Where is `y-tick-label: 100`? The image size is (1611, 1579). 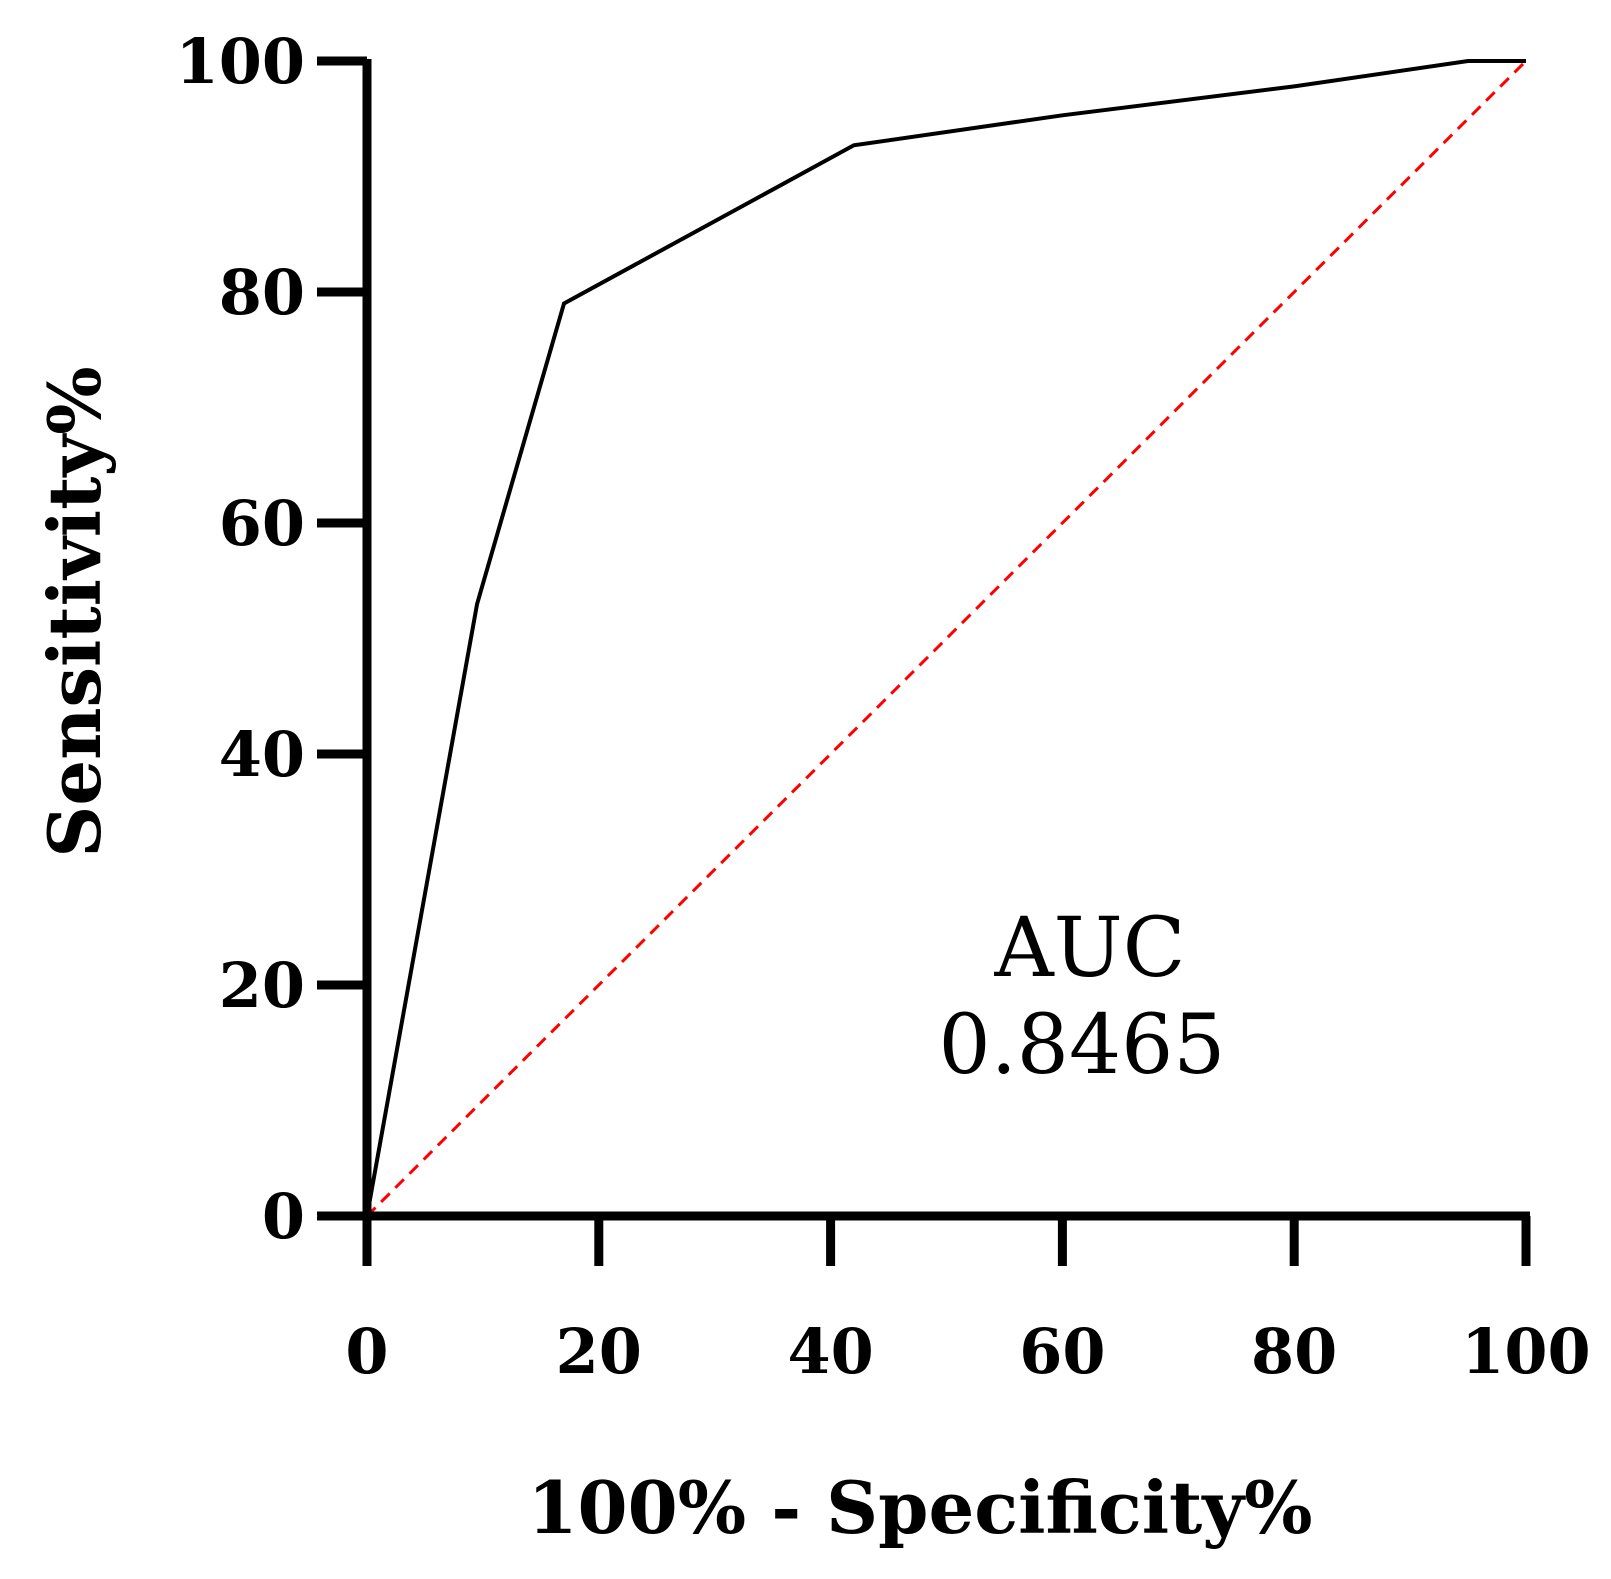
y-tick-label: 100 is located at coordinates (240, 61).